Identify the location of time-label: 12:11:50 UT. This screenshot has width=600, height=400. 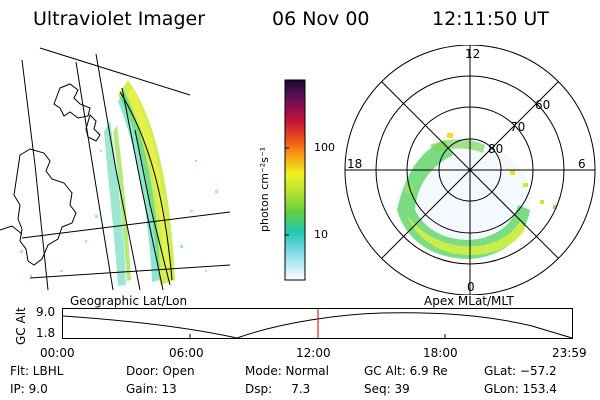
(490, 19).